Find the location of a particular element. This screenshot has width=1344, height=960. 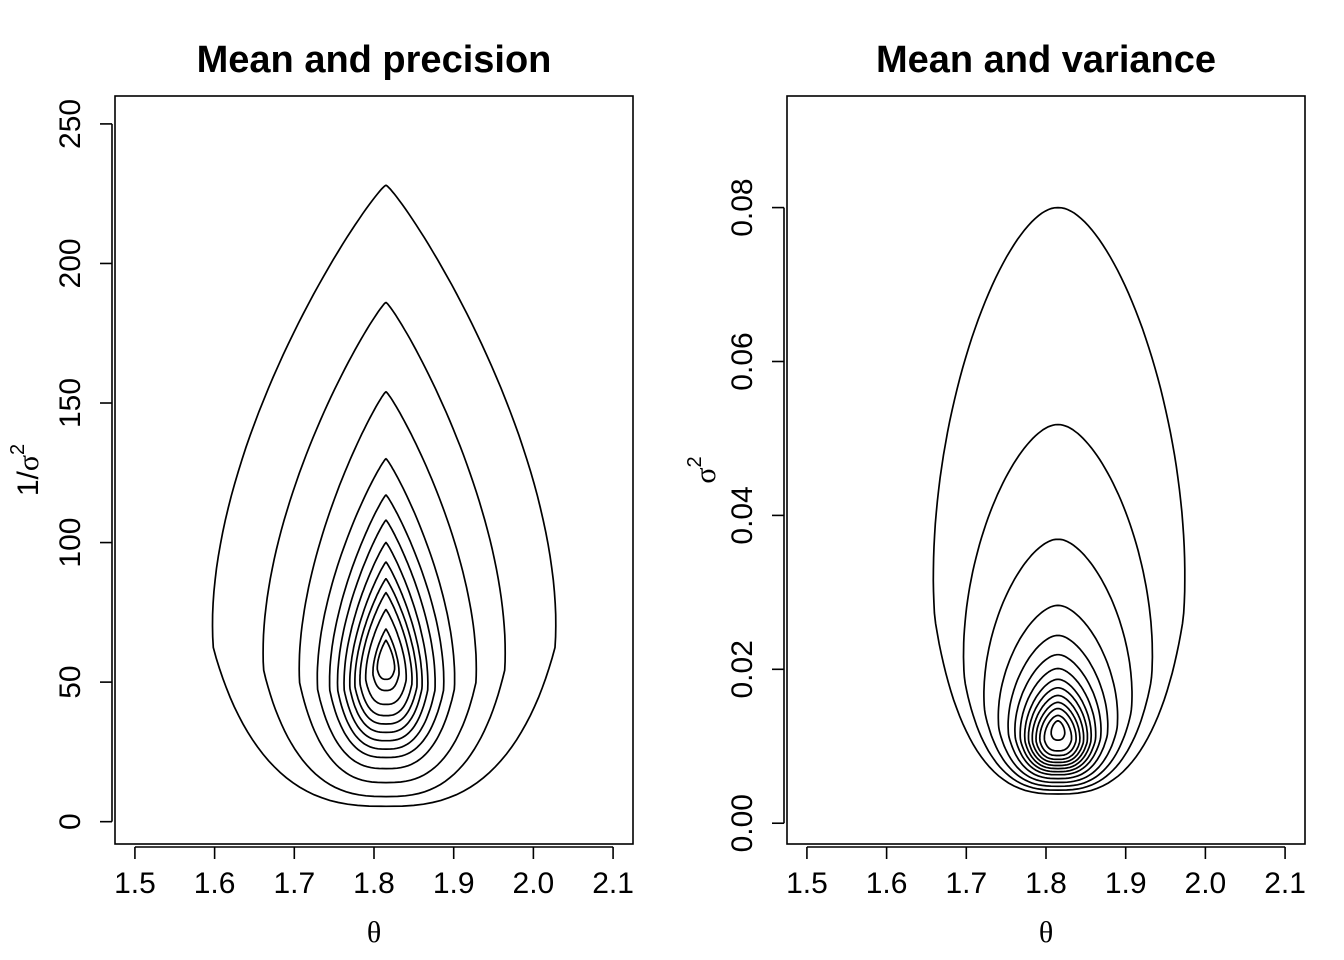

y-axis-label: σ2 is located at coordinates (703, 469).